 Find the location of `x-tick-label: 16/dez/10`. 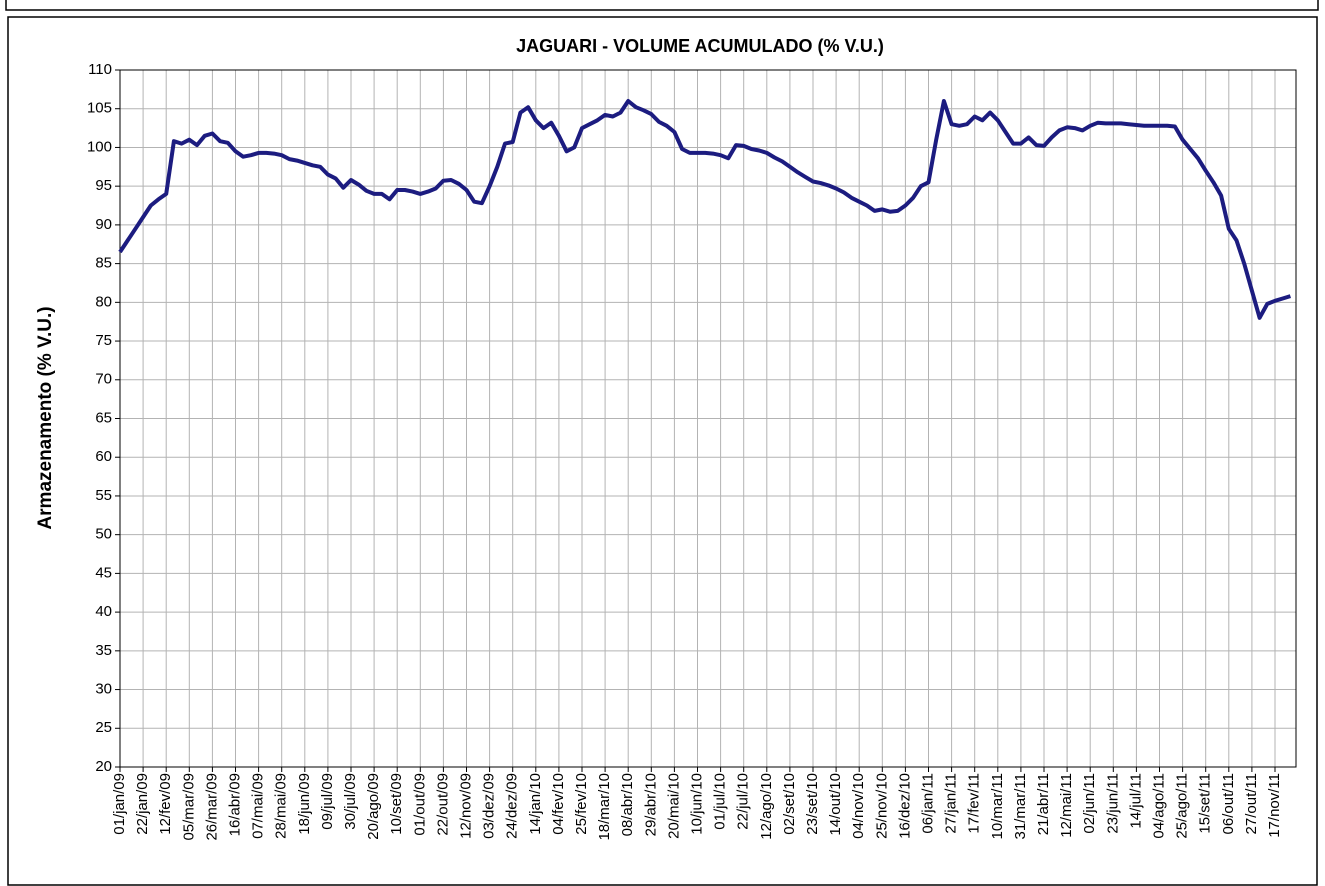

x-tick-label: 16/dez/10 is located at coordinates (904, 806).